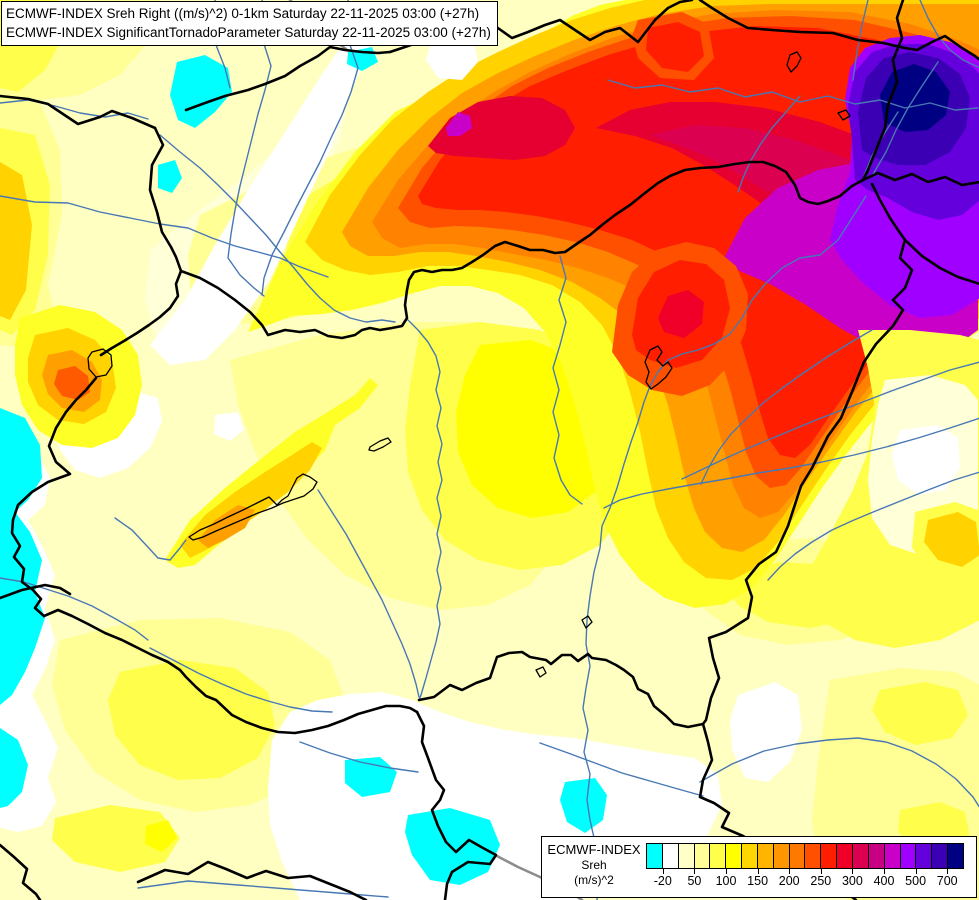  I want to click on legend-tick-label: 400, so click(884, 881).